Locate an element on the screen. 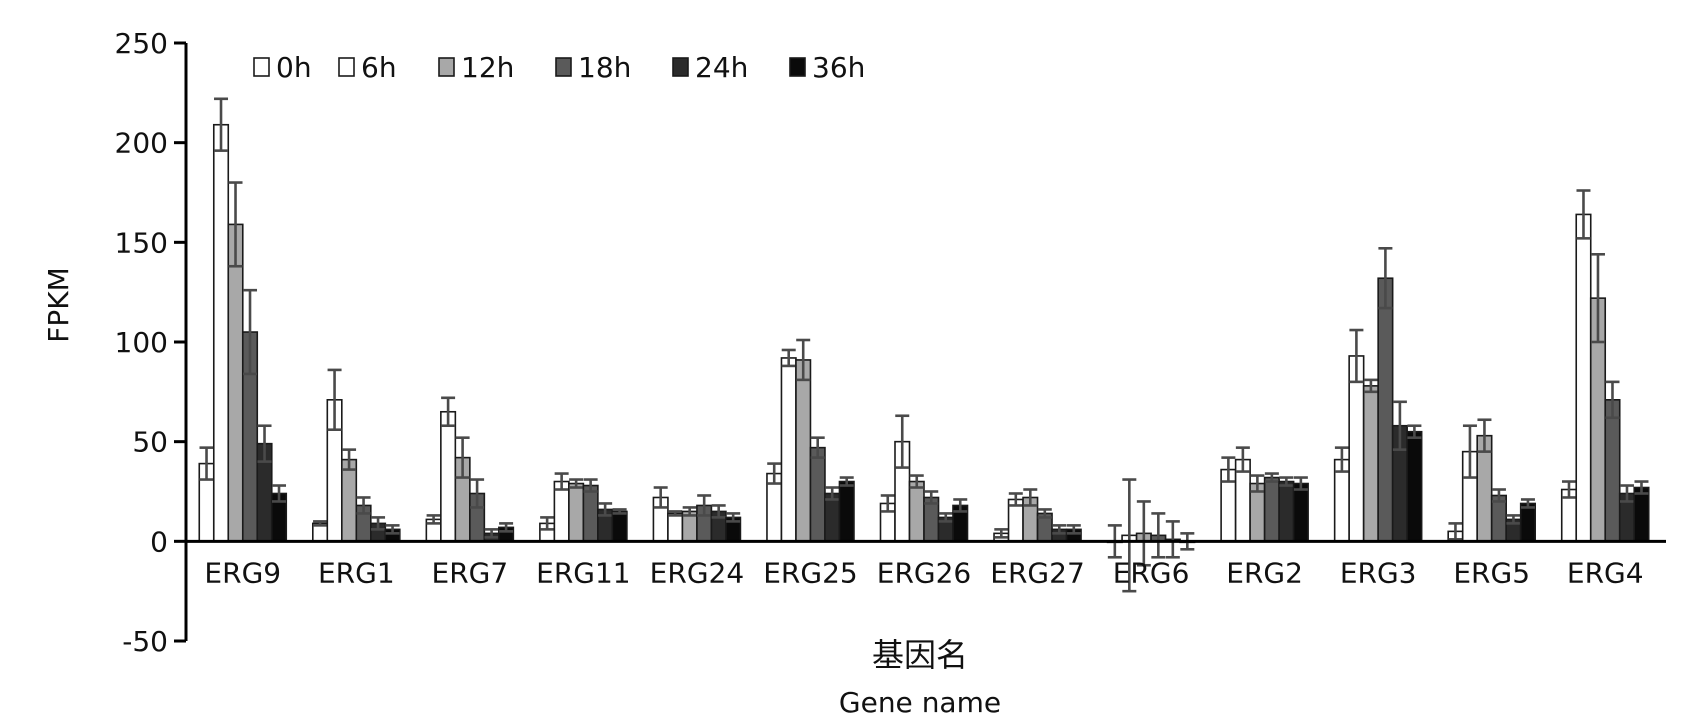 The width and height of the screenshot is (1702, 726). category-label: ERG3 is located at coordinates (1378, 572).